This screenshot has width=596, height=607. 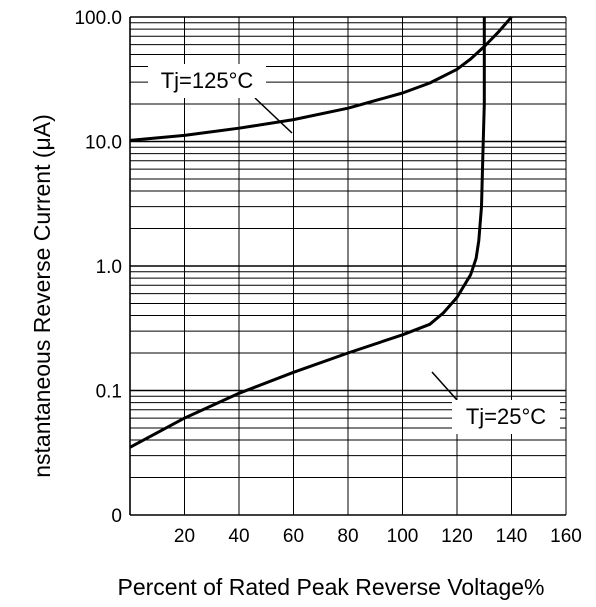 What do you see at coordinates (238, 536) in the screenshot?
I see `x-tick-label: 40` at bounding box center [238, 536].